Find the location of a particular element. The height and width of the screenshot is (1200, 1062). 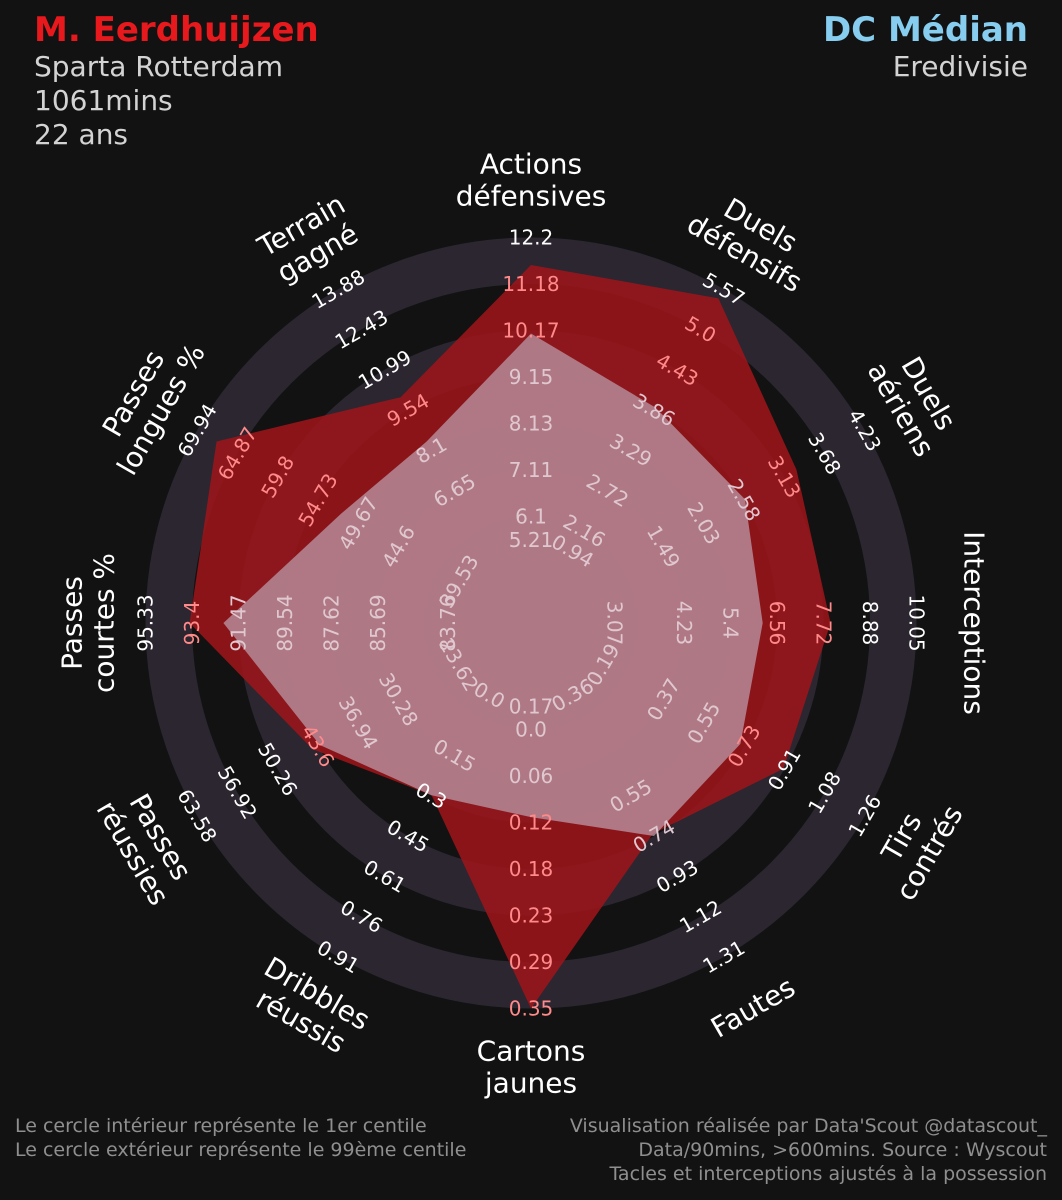

axis-label-line: Interceptions is located at coordinates (974, 623).